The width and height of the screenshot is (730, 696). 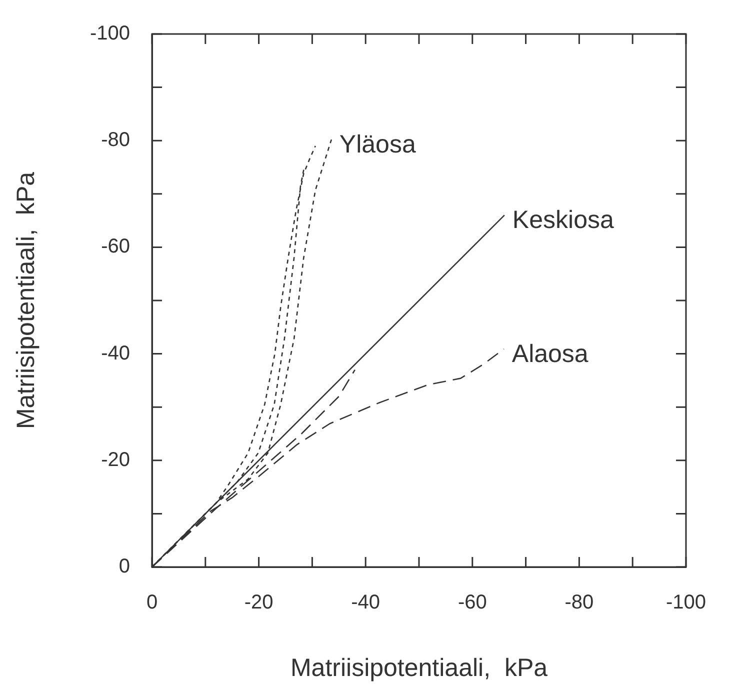 I want to click on y-tick-label: -40, so click(x=115, y=353).